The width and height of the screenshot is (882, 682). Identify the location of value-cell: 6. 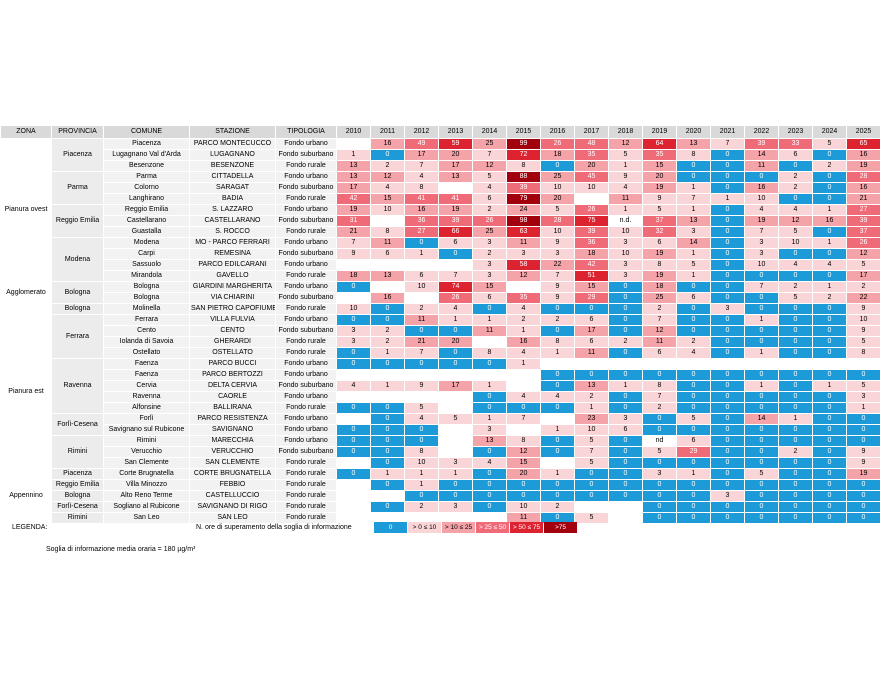
(591, 342).